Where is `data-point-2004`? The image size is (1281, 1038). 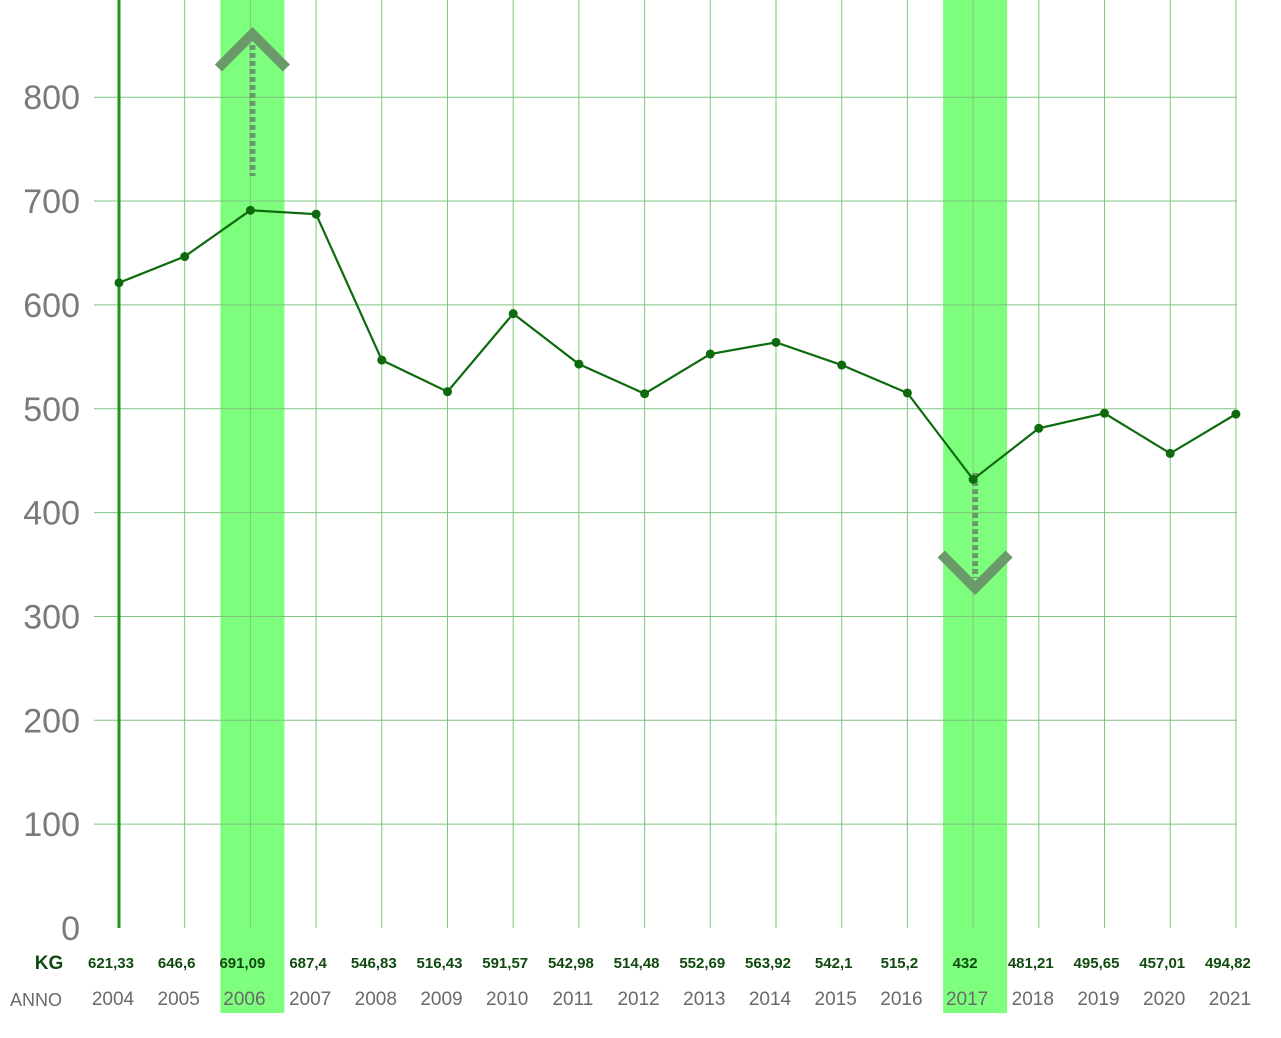
data-point-2004 is located at coordinates (119, 283).